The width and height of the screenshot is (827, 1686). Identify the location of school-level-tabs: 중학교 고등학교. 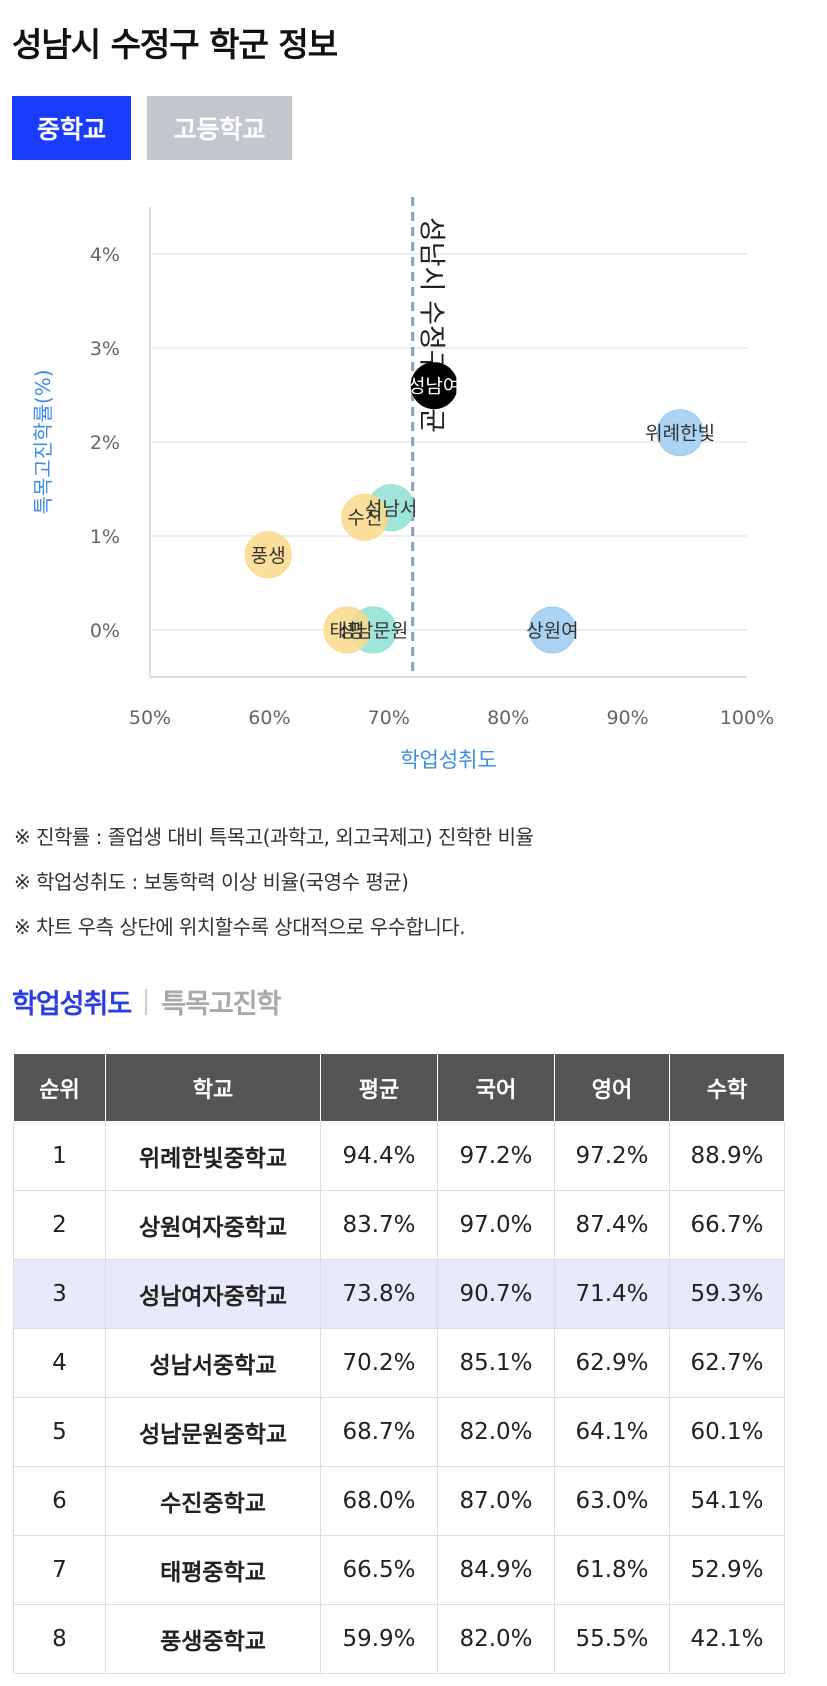
(152, 128).